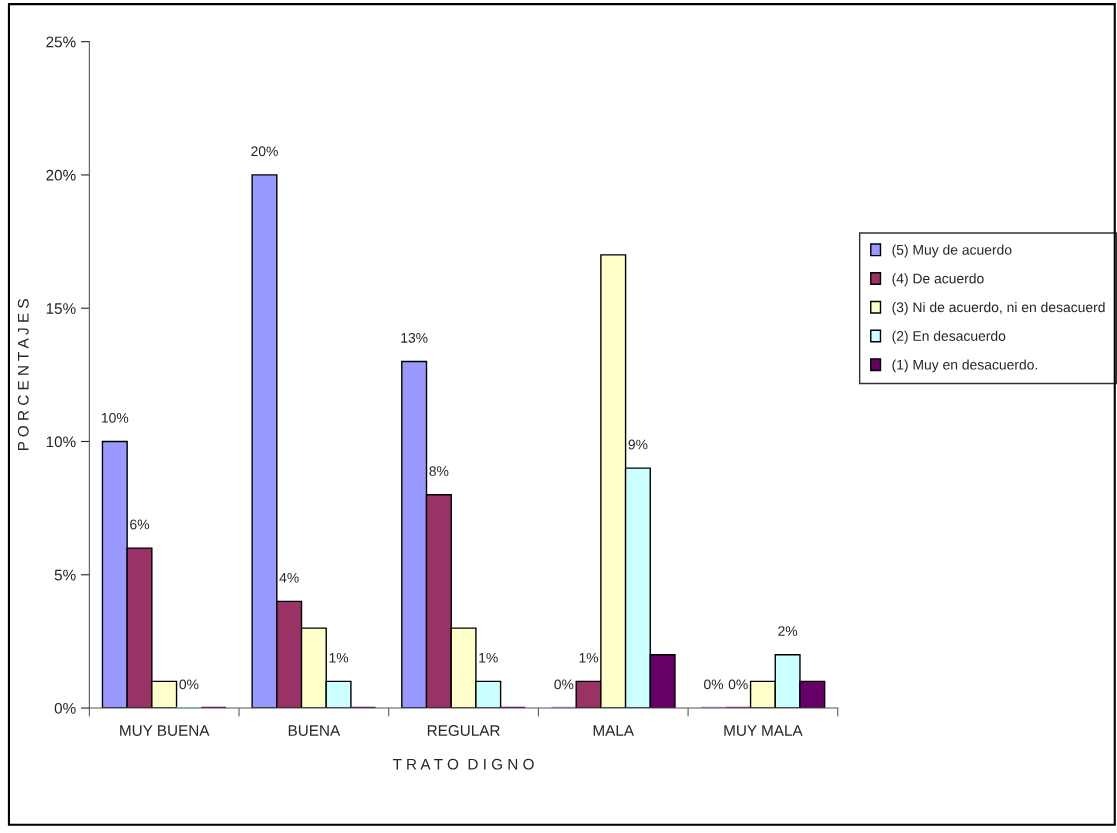 The height and width of the screenshot is (833, 1117). Describe the element at coordinates (65, 708) in the screenshot. I see `y-tick-label: 0%` at that location.